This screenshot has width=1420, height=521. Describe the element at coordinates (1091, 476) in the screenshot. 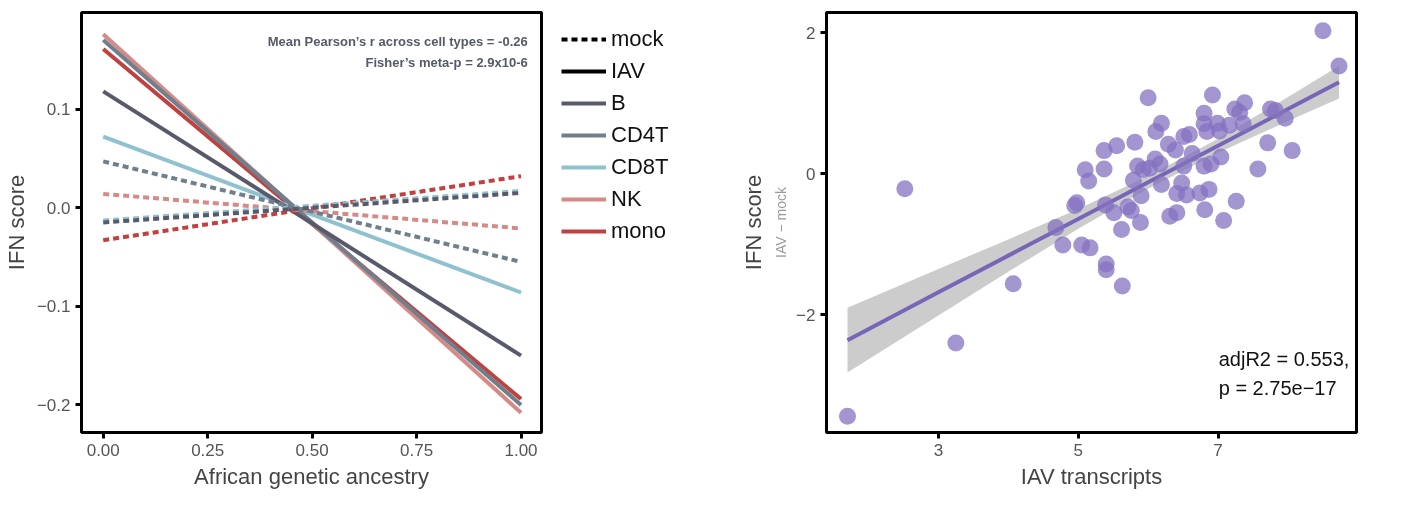

I see `x-axis-title: IAV transcripts` at that location.